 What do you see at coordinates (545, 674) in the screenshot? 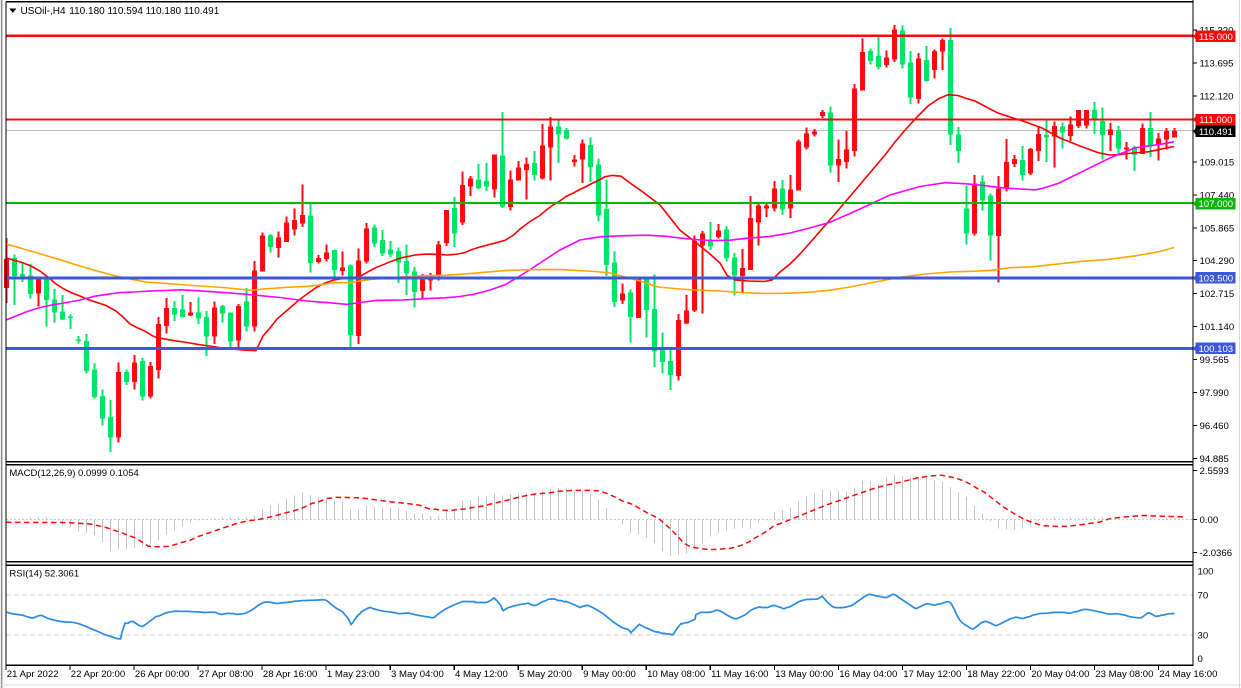
I see `svg-text: 5 May 20:00` at bounding box center [545, 674].